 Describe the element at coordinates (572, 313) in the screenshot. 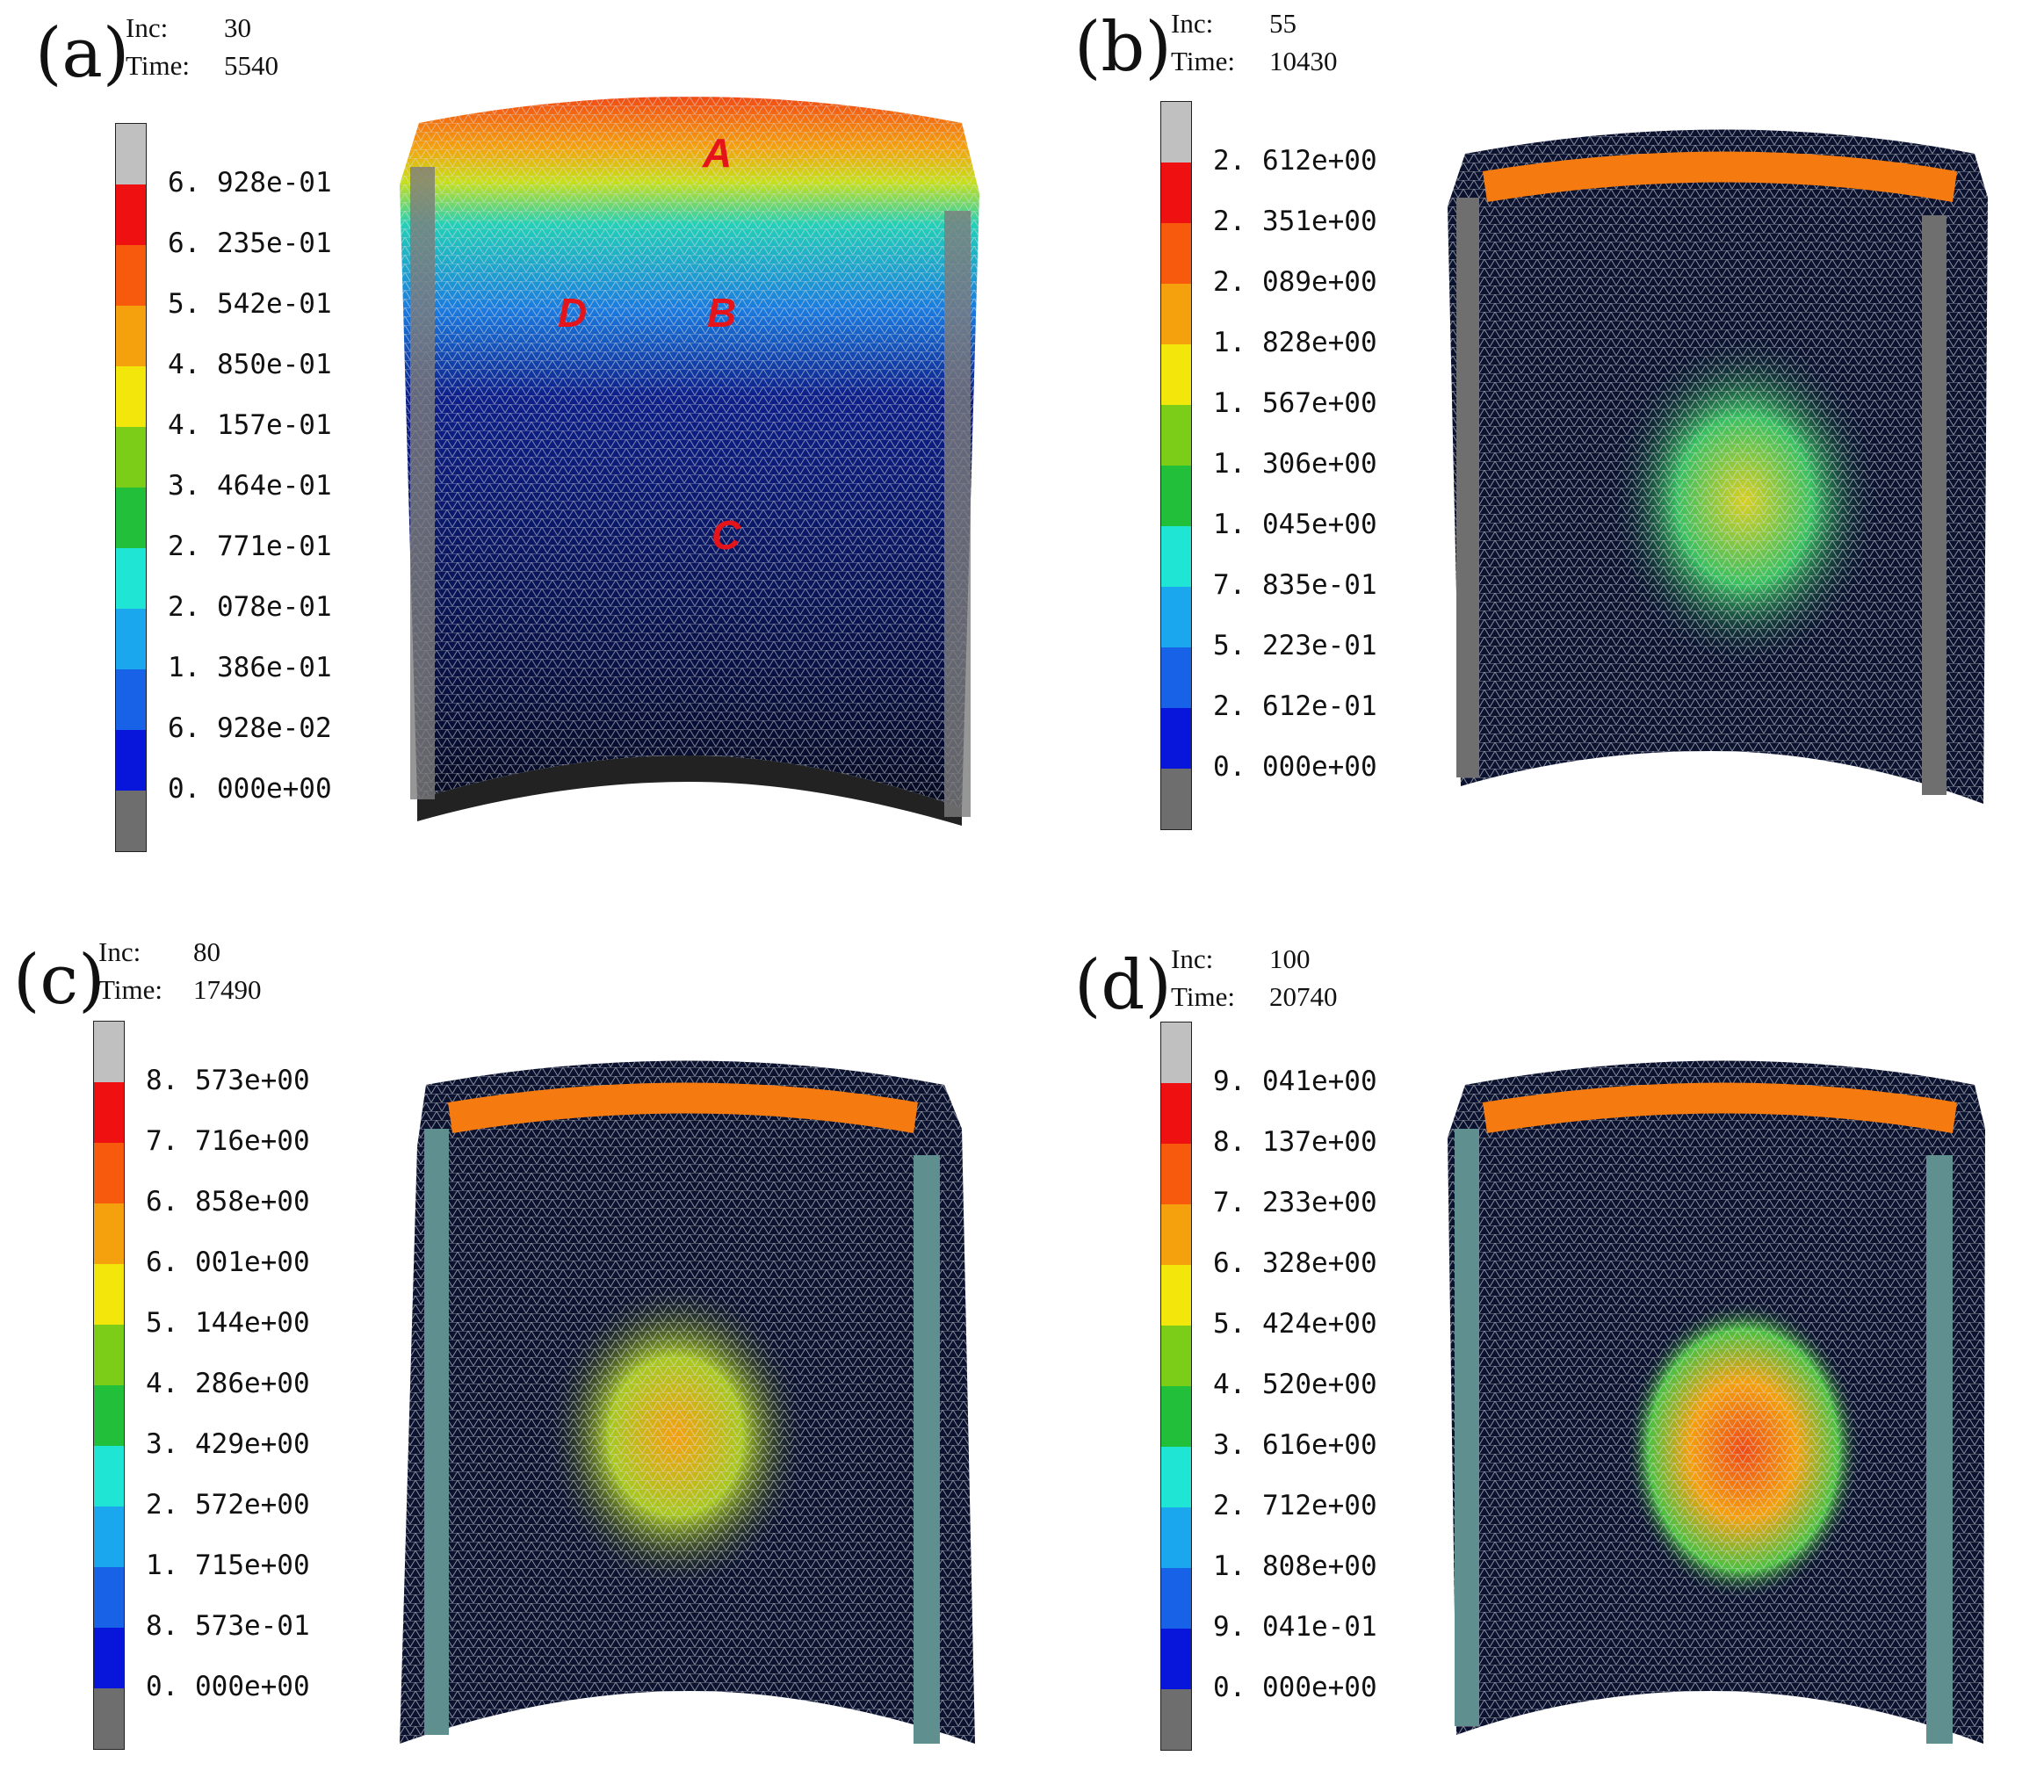

I see `annotation-d: D` at that location.